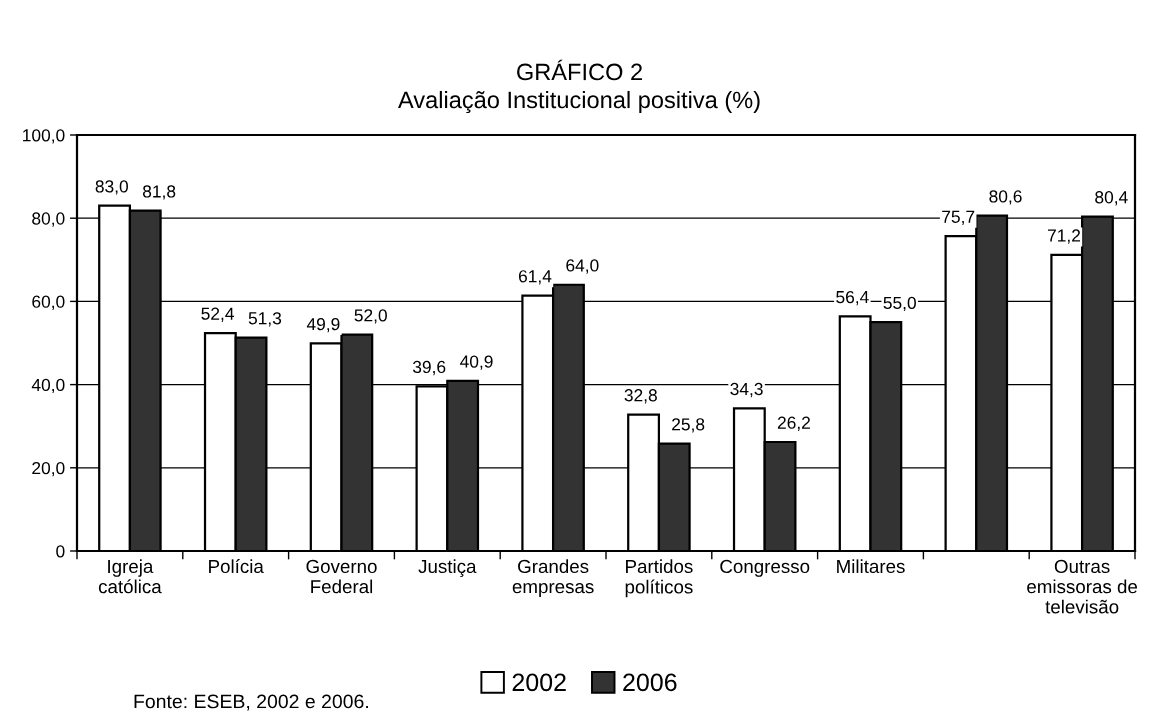 Image resolution: width=1159 pixels, height=715 pixels. Describe the element at coordinates (659, 578) in the screenshot. I see `x-tick-label: Partidos políticos` at that location.